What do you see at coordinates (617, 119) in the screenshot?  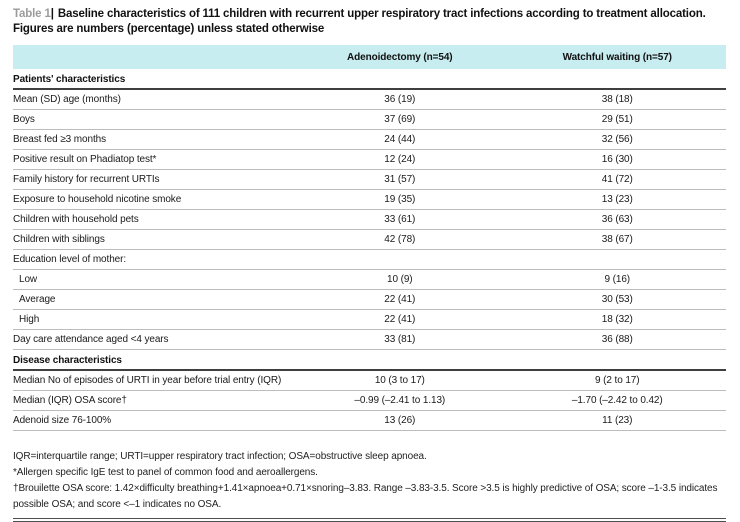 I see `watchful-waiting-value: 29 (51)` at bounding box center [617, 119].